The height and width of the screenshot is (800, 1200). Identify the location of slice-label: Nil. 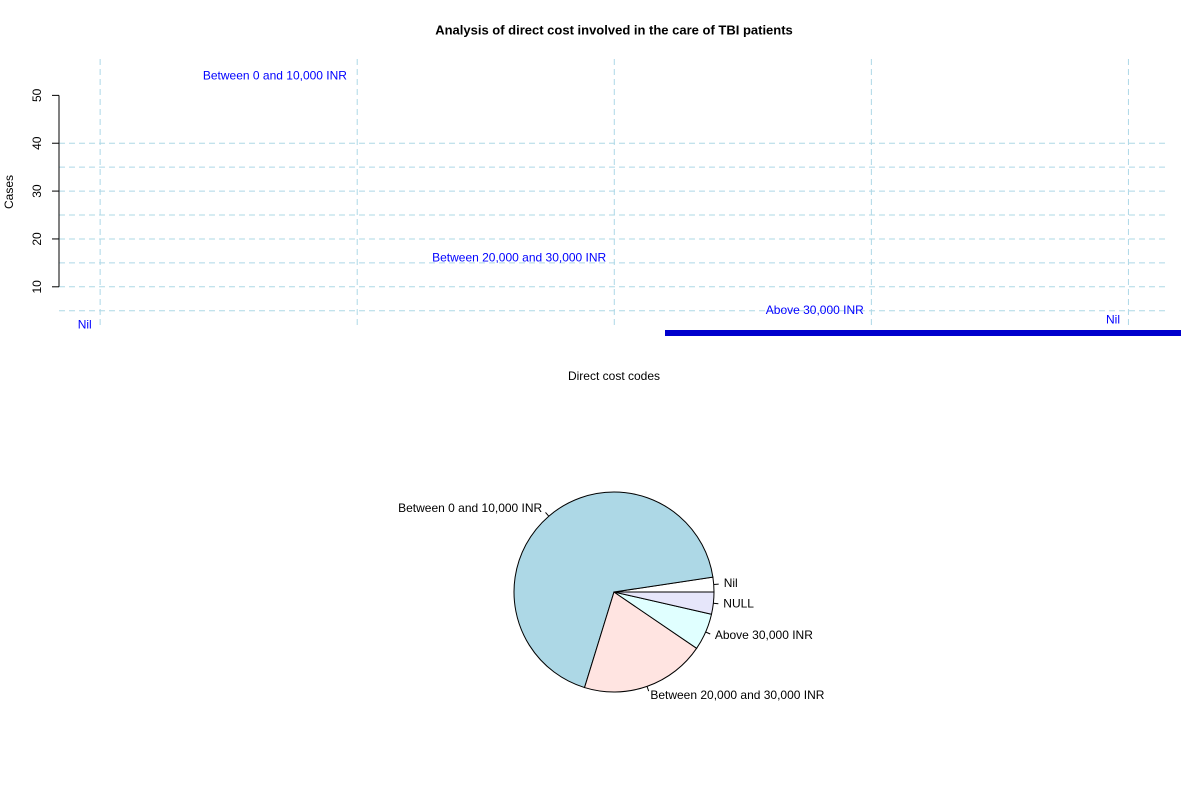
(731, 583).